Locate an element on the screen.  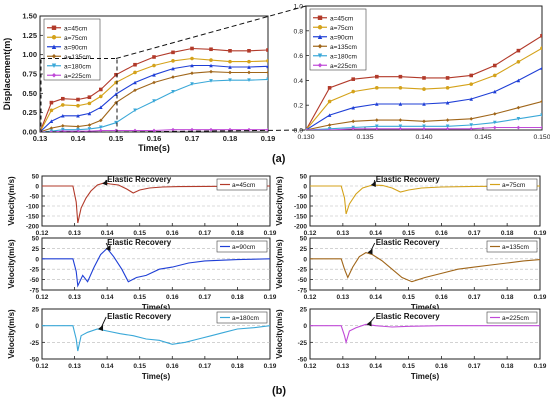
zoom-connector-top is located at coordinates (211, 32).